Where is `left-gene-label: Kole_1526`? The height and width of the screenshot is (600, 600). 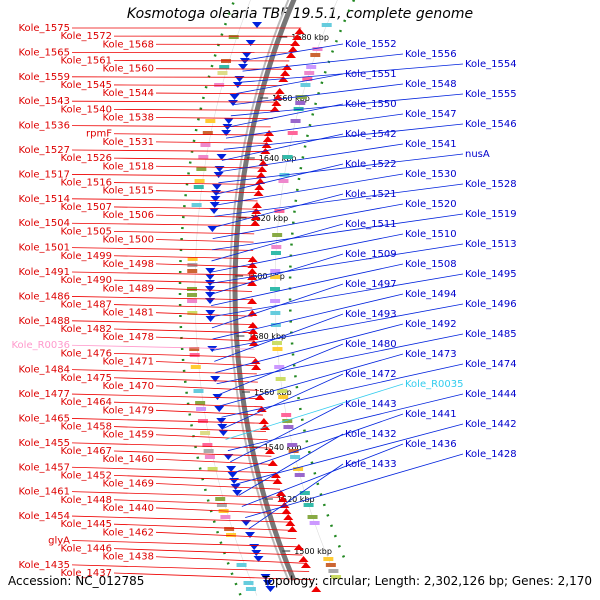 left-gene-label: Kole_1526 is located at coordinates (86, 158).